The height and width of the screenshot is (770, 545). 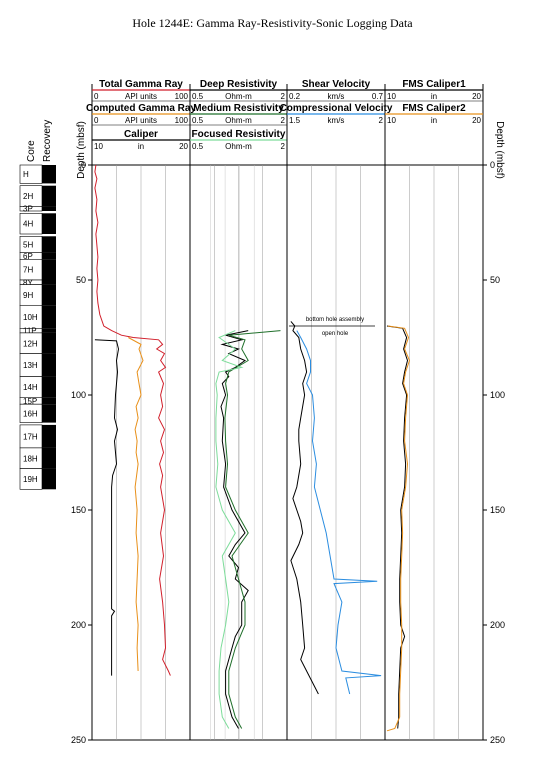 What do you see at coordinates (136, 504) in the screenshot?
I see `series-line-computed-gamma-ray` at bounding box center [136, 504].